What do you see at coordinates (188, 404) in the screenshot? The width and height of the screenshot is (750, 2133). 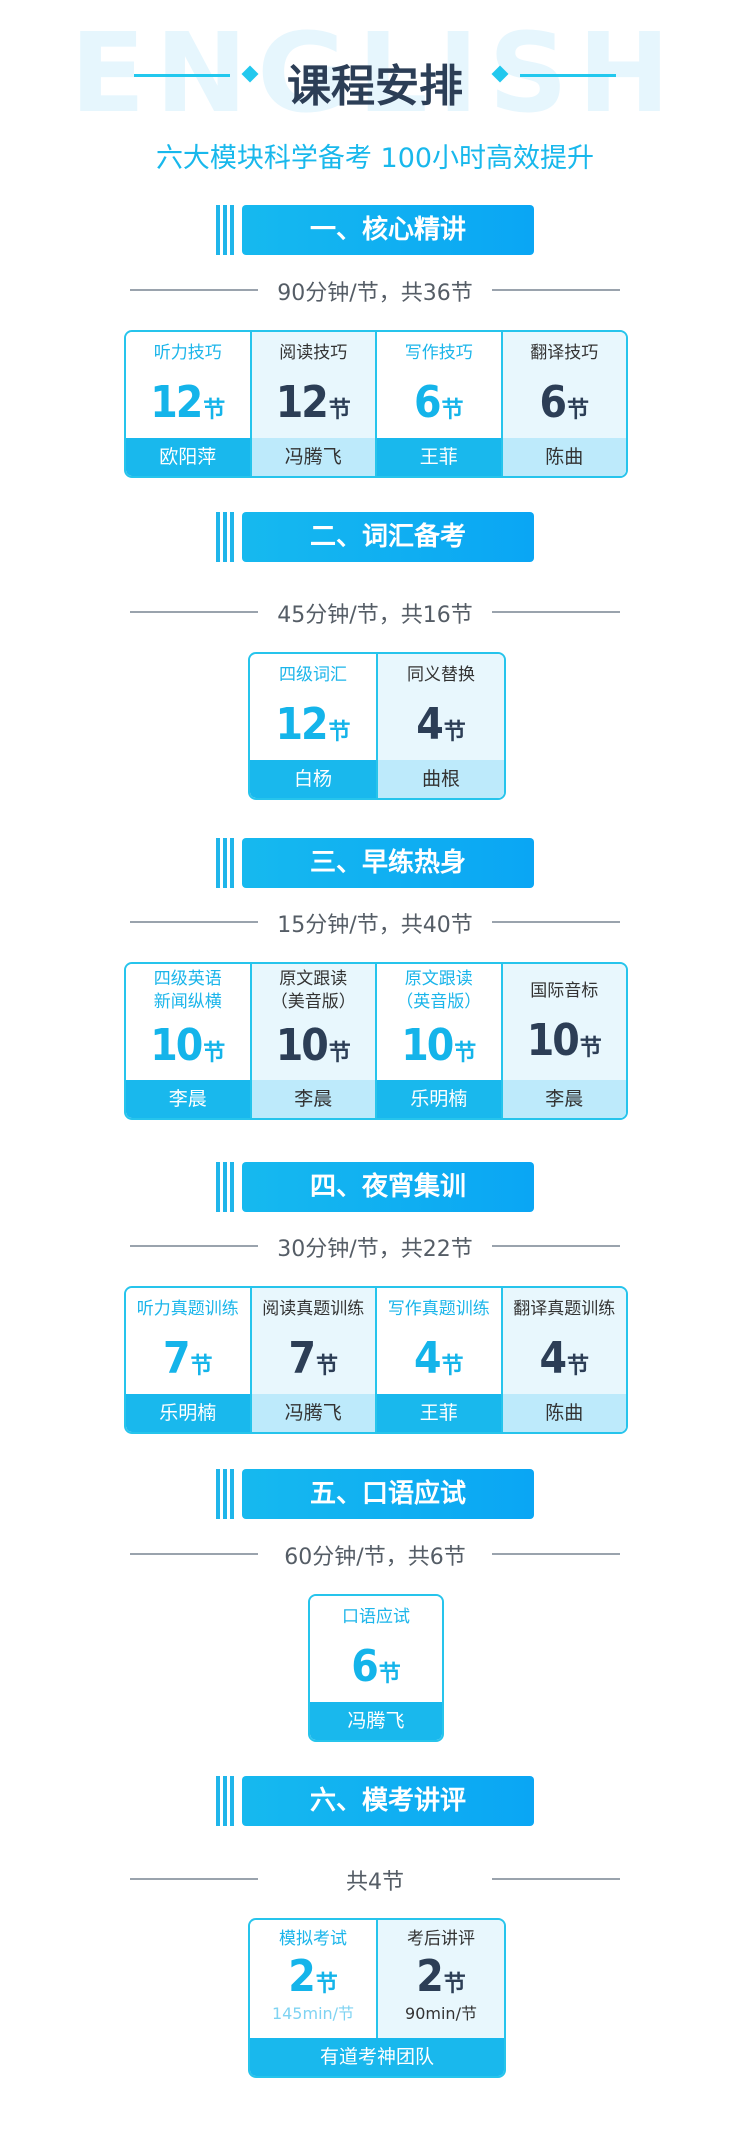 I see `course-card: 听力技巧 12节 欧阳萍` at bounding box center [188, 404].